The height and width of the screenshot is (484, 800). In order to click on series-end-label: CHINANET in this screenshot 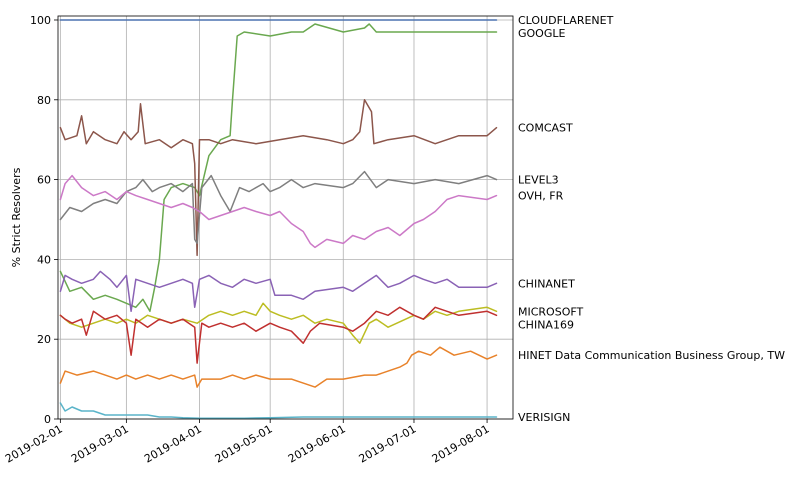, I will do `click(546, 283)`.